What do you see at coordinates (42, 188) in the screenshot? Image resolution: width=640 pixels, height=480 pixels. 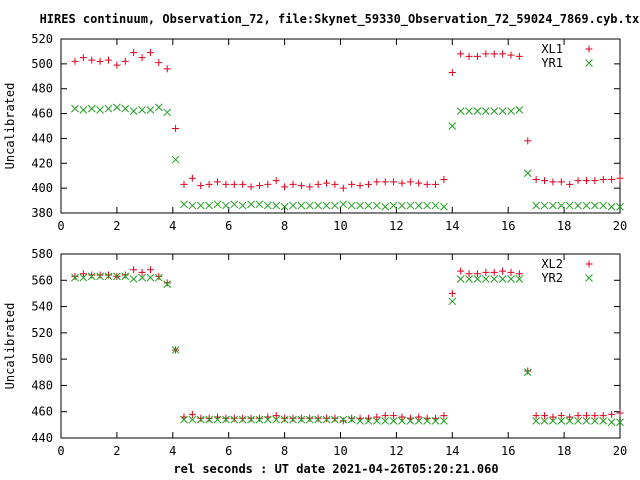 I see `y-tick-label: 400` at bounding box center [42, 188].